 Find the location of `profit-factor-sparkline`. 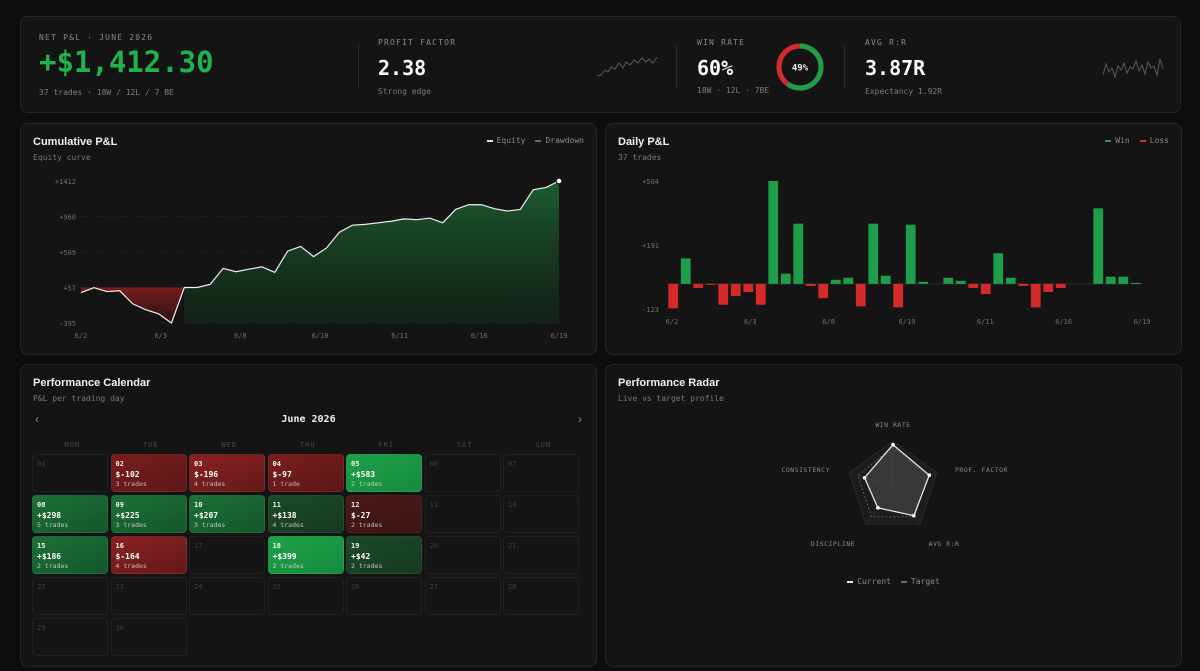

profit-factor-sparkline is located at coordinates (627, 66).